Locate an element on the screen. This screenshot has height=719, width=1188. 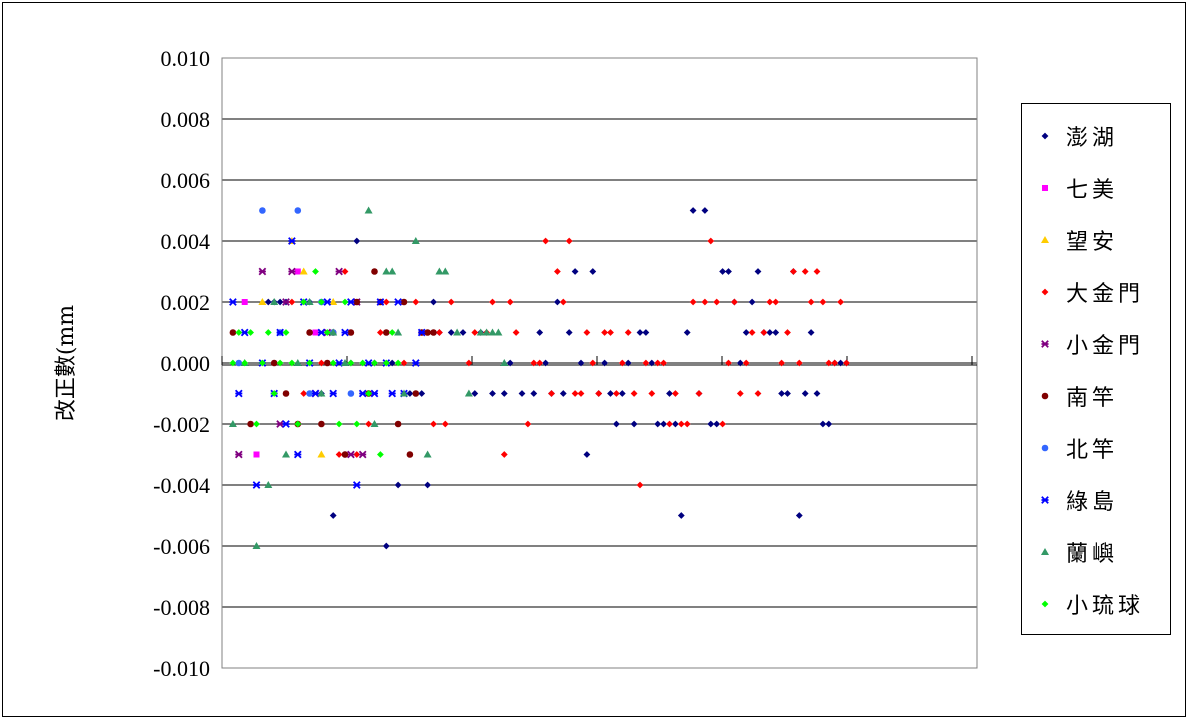
legend-label: 南竿 is located at coordinates (1092, 398).